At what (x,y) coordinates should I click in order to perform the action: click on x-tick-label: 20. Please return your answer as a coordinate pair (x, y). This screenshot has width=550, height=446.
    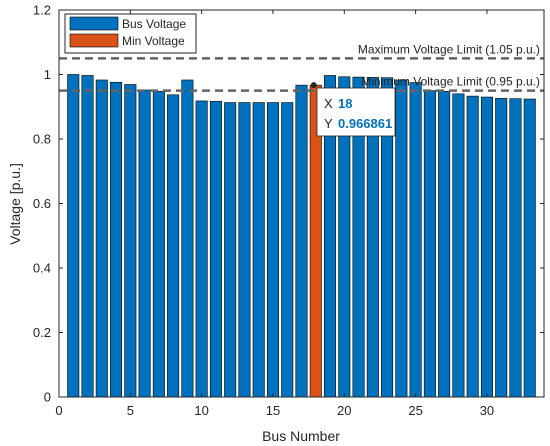
    Looking at the image, I should click on (344, 410).